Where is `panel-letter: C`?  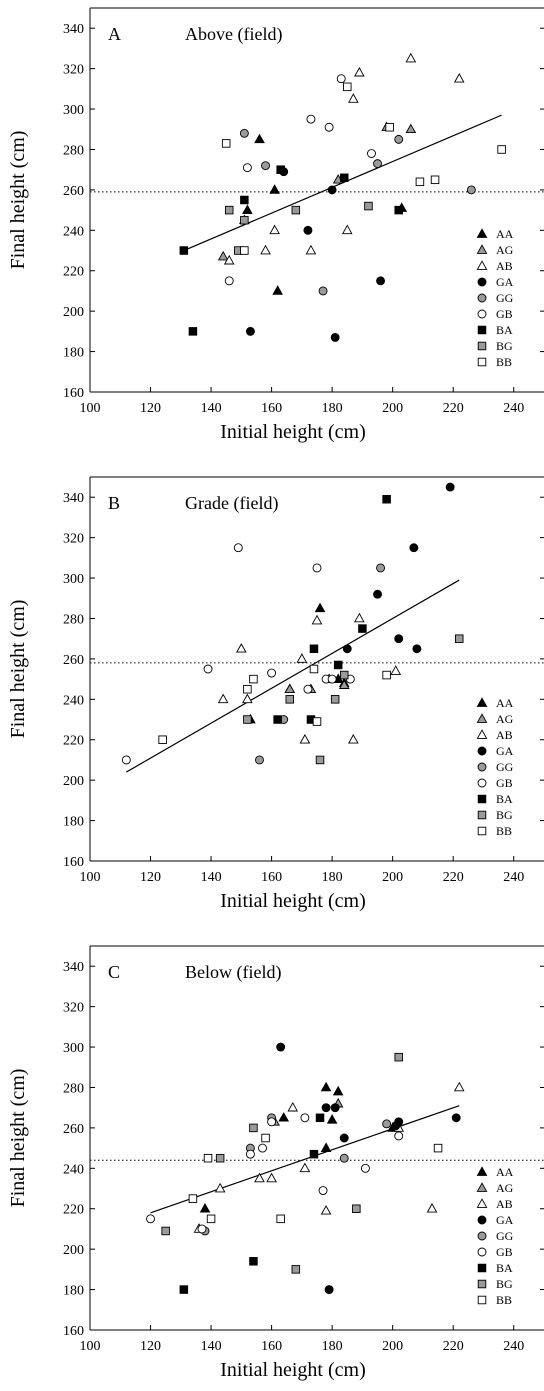 panel-letter: C is located at coordinates (114, 972).